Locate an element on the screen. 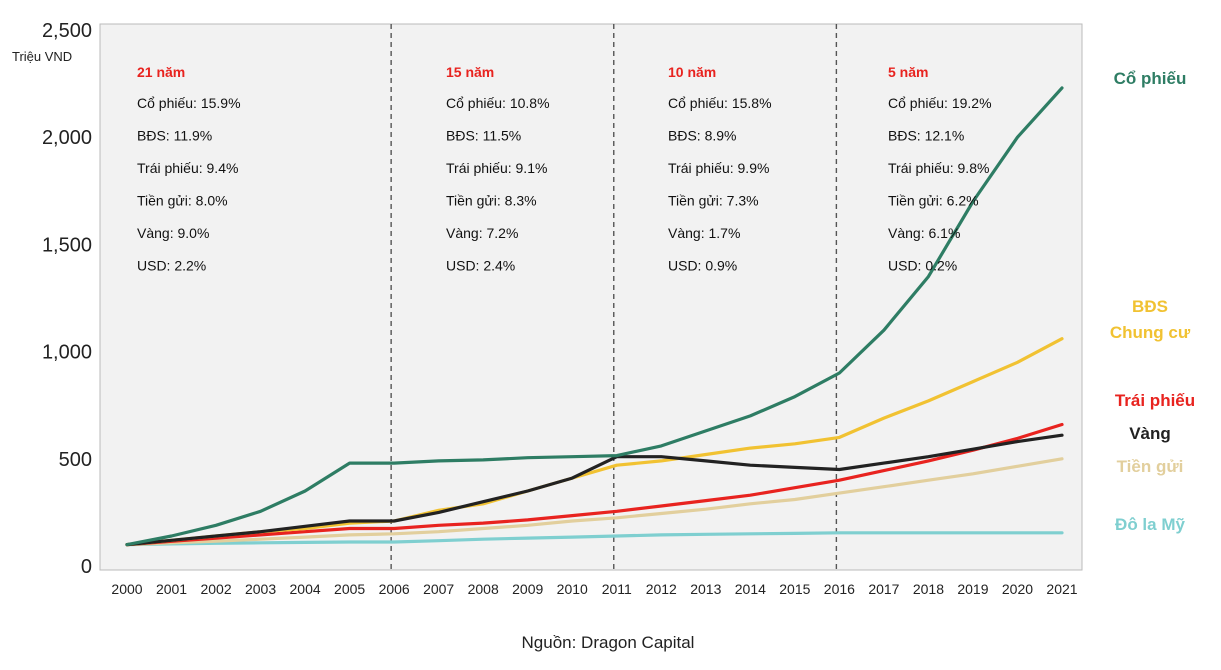 Image resolution: width=1221 pixels, height=670 pixels. period-return-line: USD: 2.4% is located at coordinates (480, 266).